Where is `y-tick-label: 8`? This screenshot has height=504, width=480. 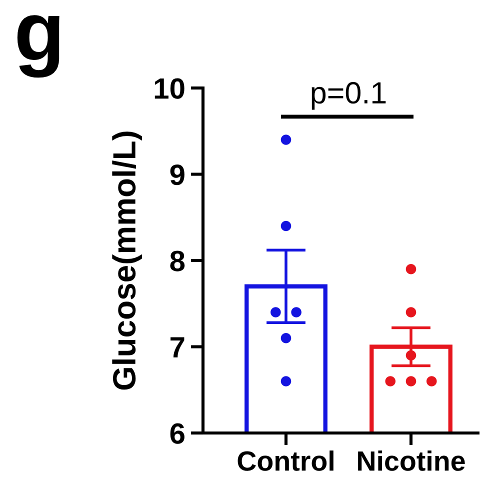
y-tick-label: 8 is located at coordinates (177, 261).